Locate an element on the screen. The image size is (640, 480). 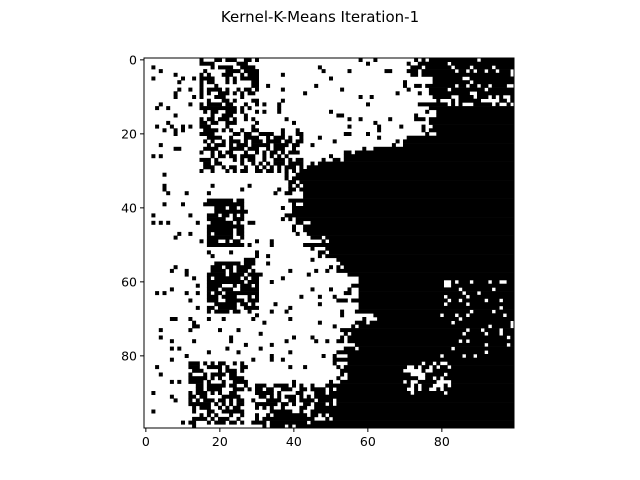
chart-title: Kernel-K-Means Iteration-1 is located at coordinates (320, 17).